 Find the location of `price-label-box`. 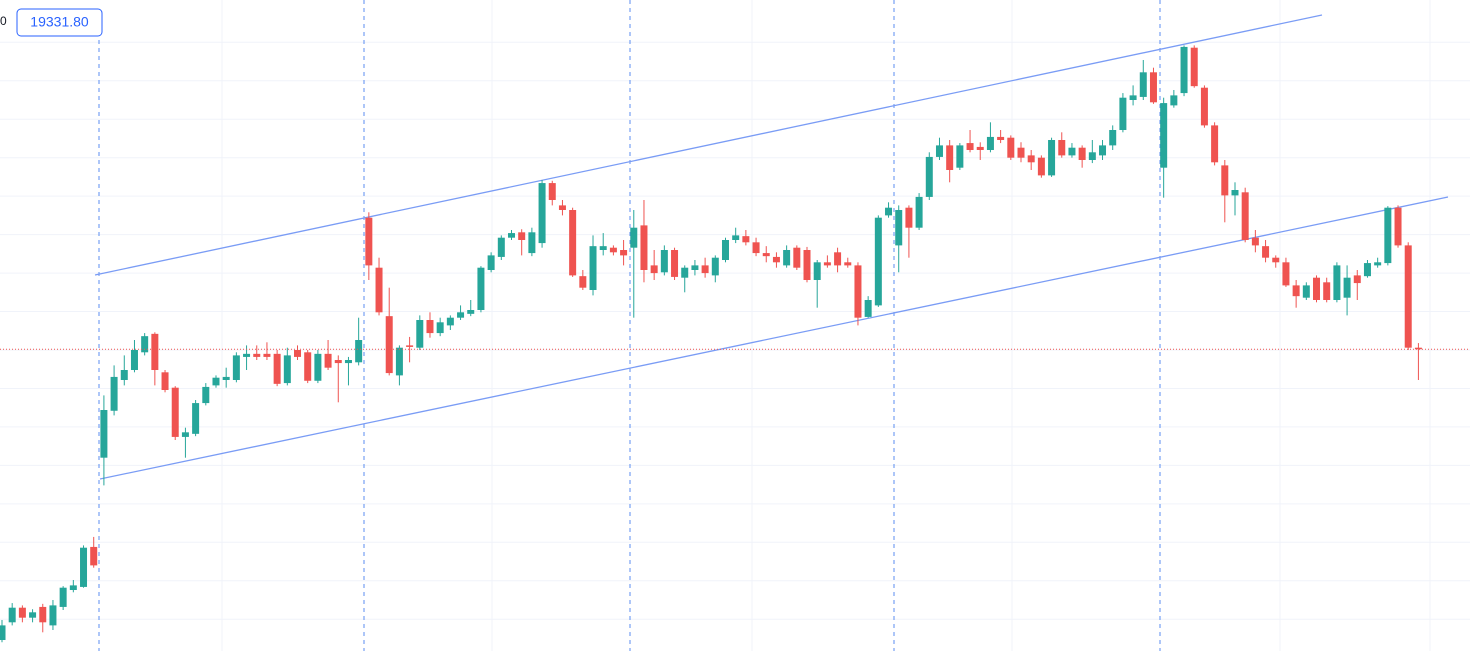

price-label-box is located at coordinates (59, 22).